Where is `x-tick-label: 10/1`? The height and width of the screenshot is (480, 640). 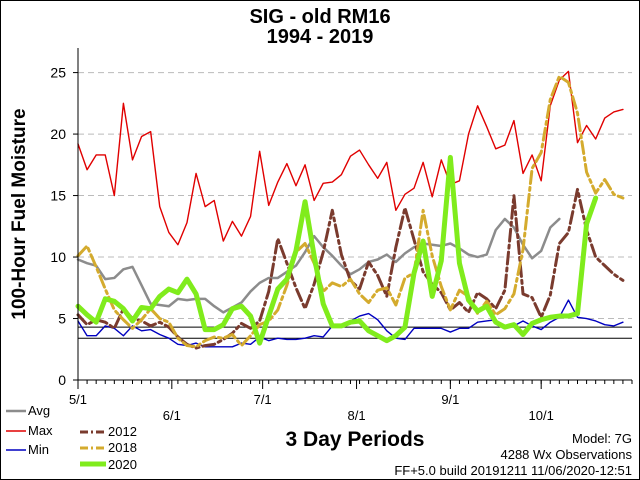
x-tick-label: 10/1 is located at coordinates (541, 415).